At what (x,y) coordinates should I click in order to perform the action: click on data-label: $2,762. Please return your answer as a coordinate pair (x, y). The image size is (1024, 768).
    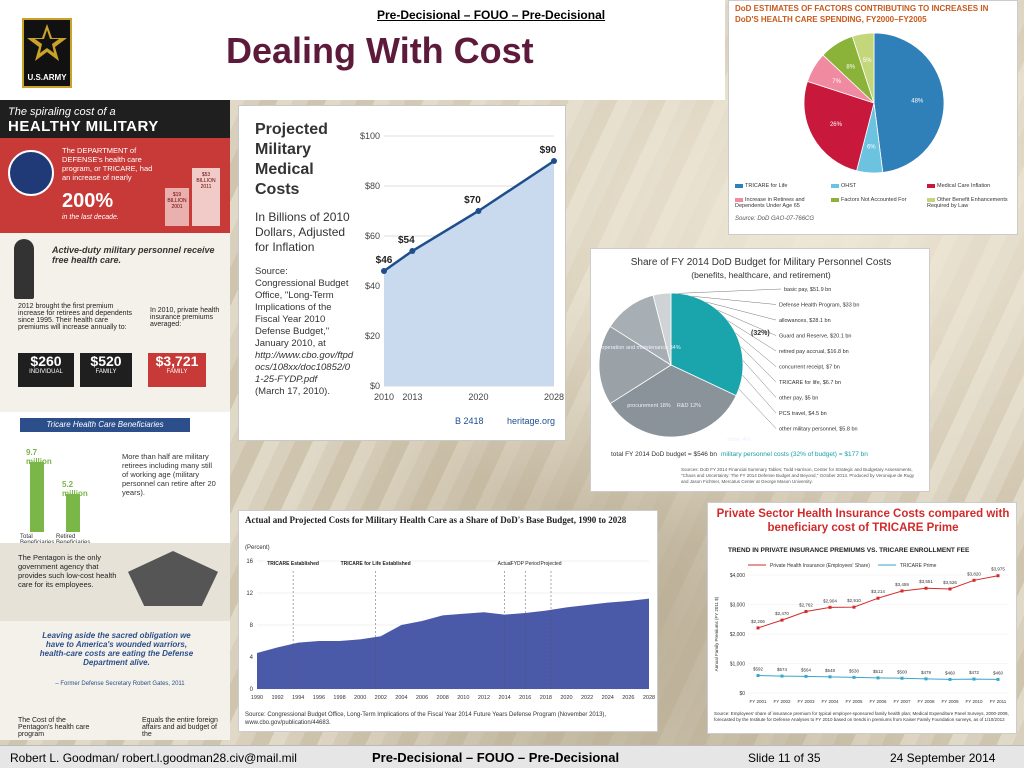
    Looking at the image, I should click on (806, 605).